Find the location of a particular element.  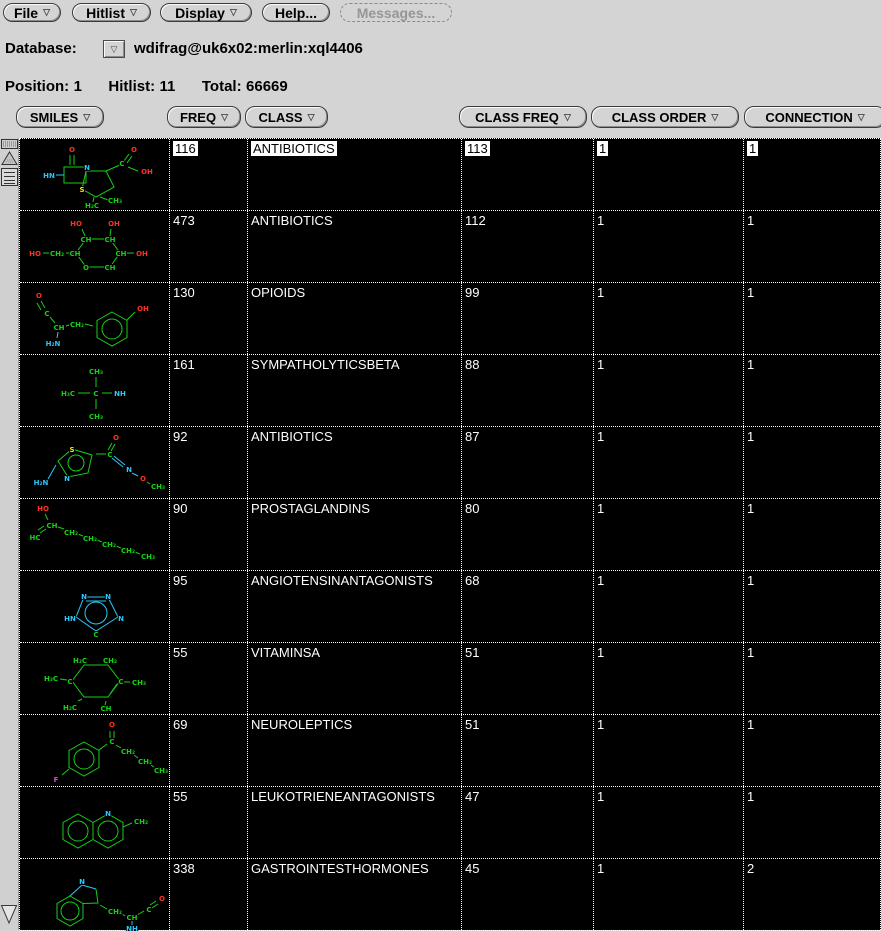

freq-cell: 95 is located at coordinates (208, 606).